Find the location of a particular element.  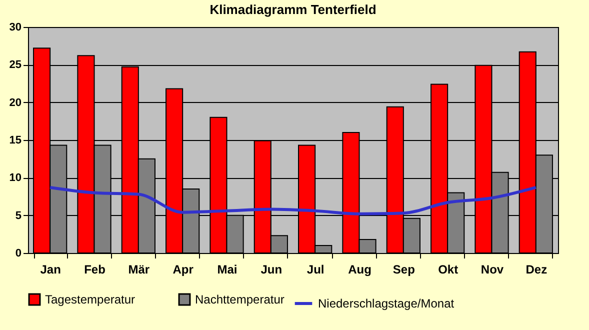

y-tick-label: 5 is located at coordinates (18, 216).